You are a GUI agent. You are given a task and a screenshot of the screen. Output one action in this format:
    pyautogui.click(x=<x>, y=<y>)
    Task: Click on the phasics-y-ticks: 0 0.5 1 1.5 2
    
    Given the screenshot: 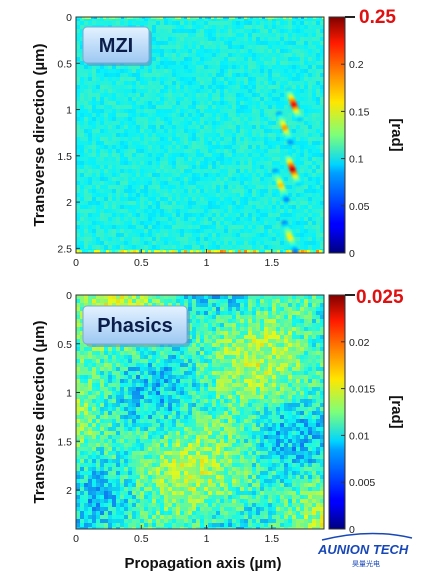 What is the action you would take?
    pyautogui.click(x=68, y=393)
    